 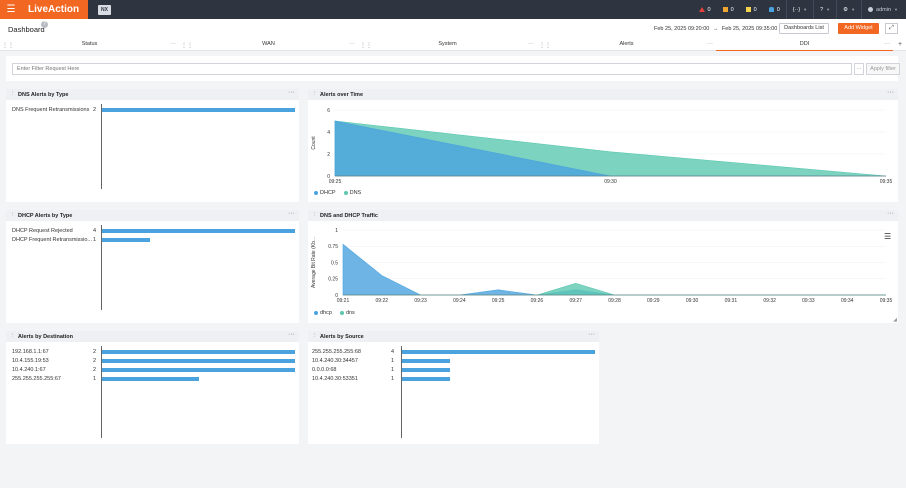 I want to click on widget-header: ⋮⋮ DNS Alerts by Type ···, so click(x=152, y=94).